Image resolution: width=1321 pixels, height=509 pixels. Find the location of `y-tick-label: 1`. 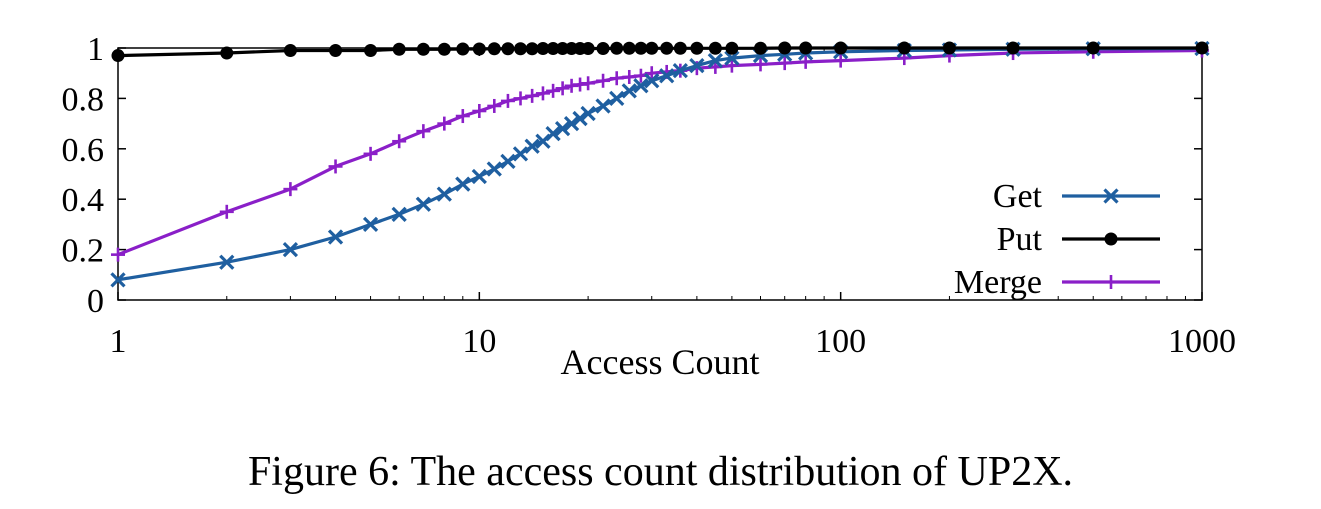

y-tick-label: 1 is located at coordinates (95, 49).